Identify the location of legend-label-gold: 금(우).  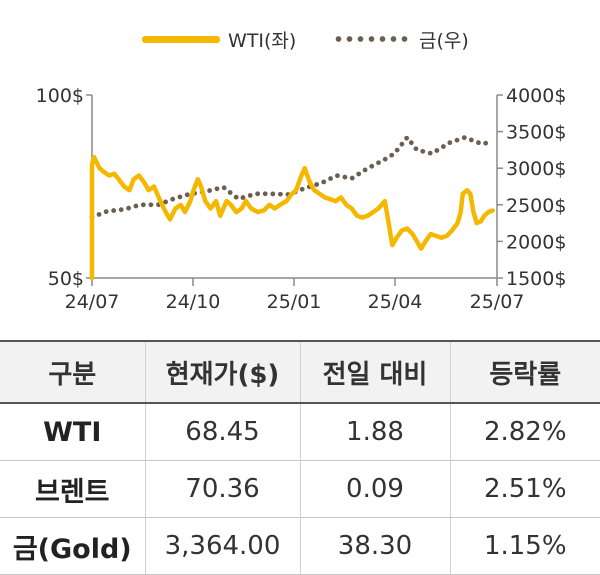
(444, 40).